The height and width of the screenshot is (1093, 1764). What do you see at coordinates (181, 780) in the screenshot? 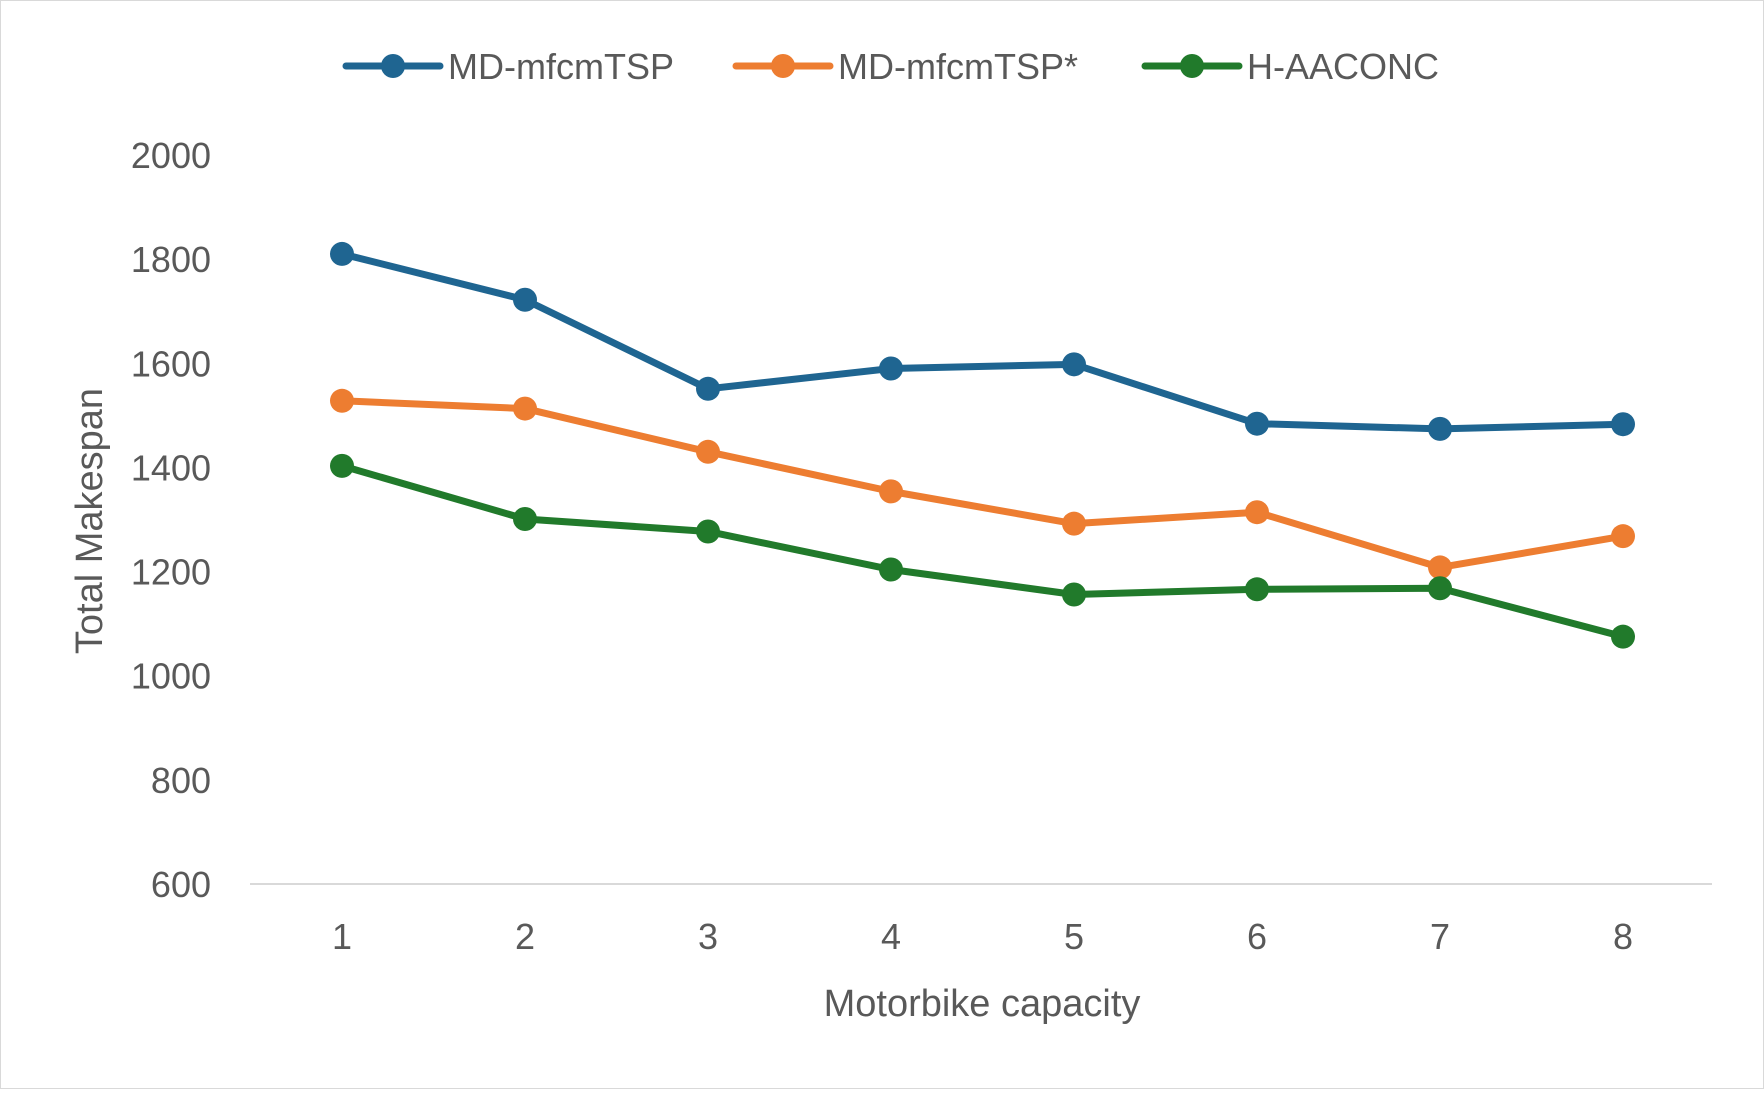
I see `y-tick-label: 800` at bounding box center [181, 780].